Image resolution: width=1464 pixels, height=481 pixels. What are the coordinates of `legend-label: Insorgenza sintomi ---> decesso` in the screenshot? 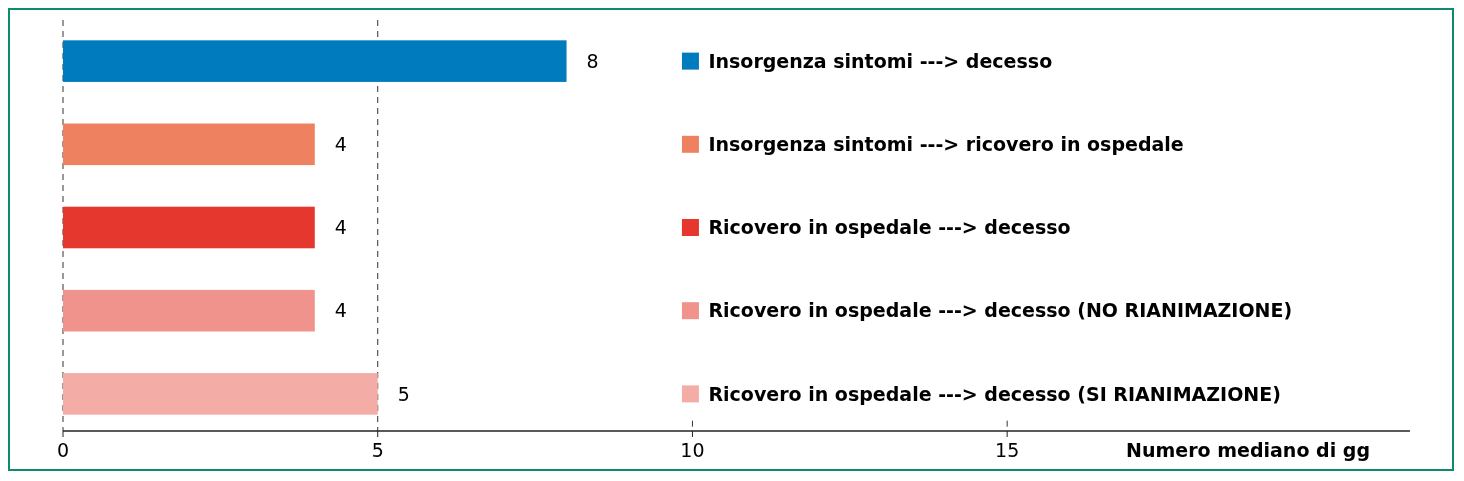 It's located at (880, 60).